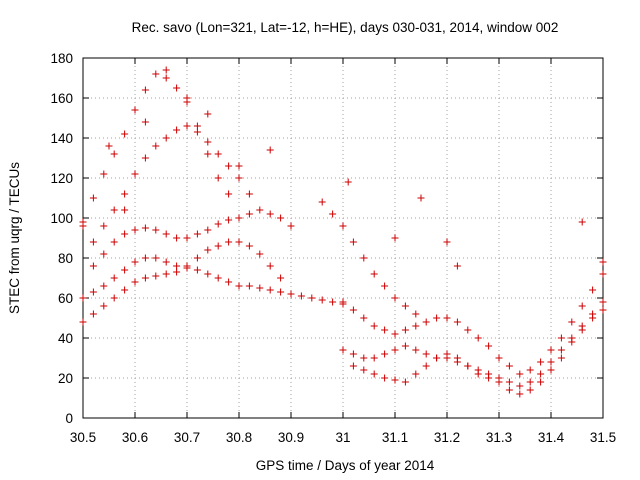 The image size is (640, 480). Describe the element at coordinates (291, 437) in the screenshot. I see `x-tick-label: 30.9` at that location.